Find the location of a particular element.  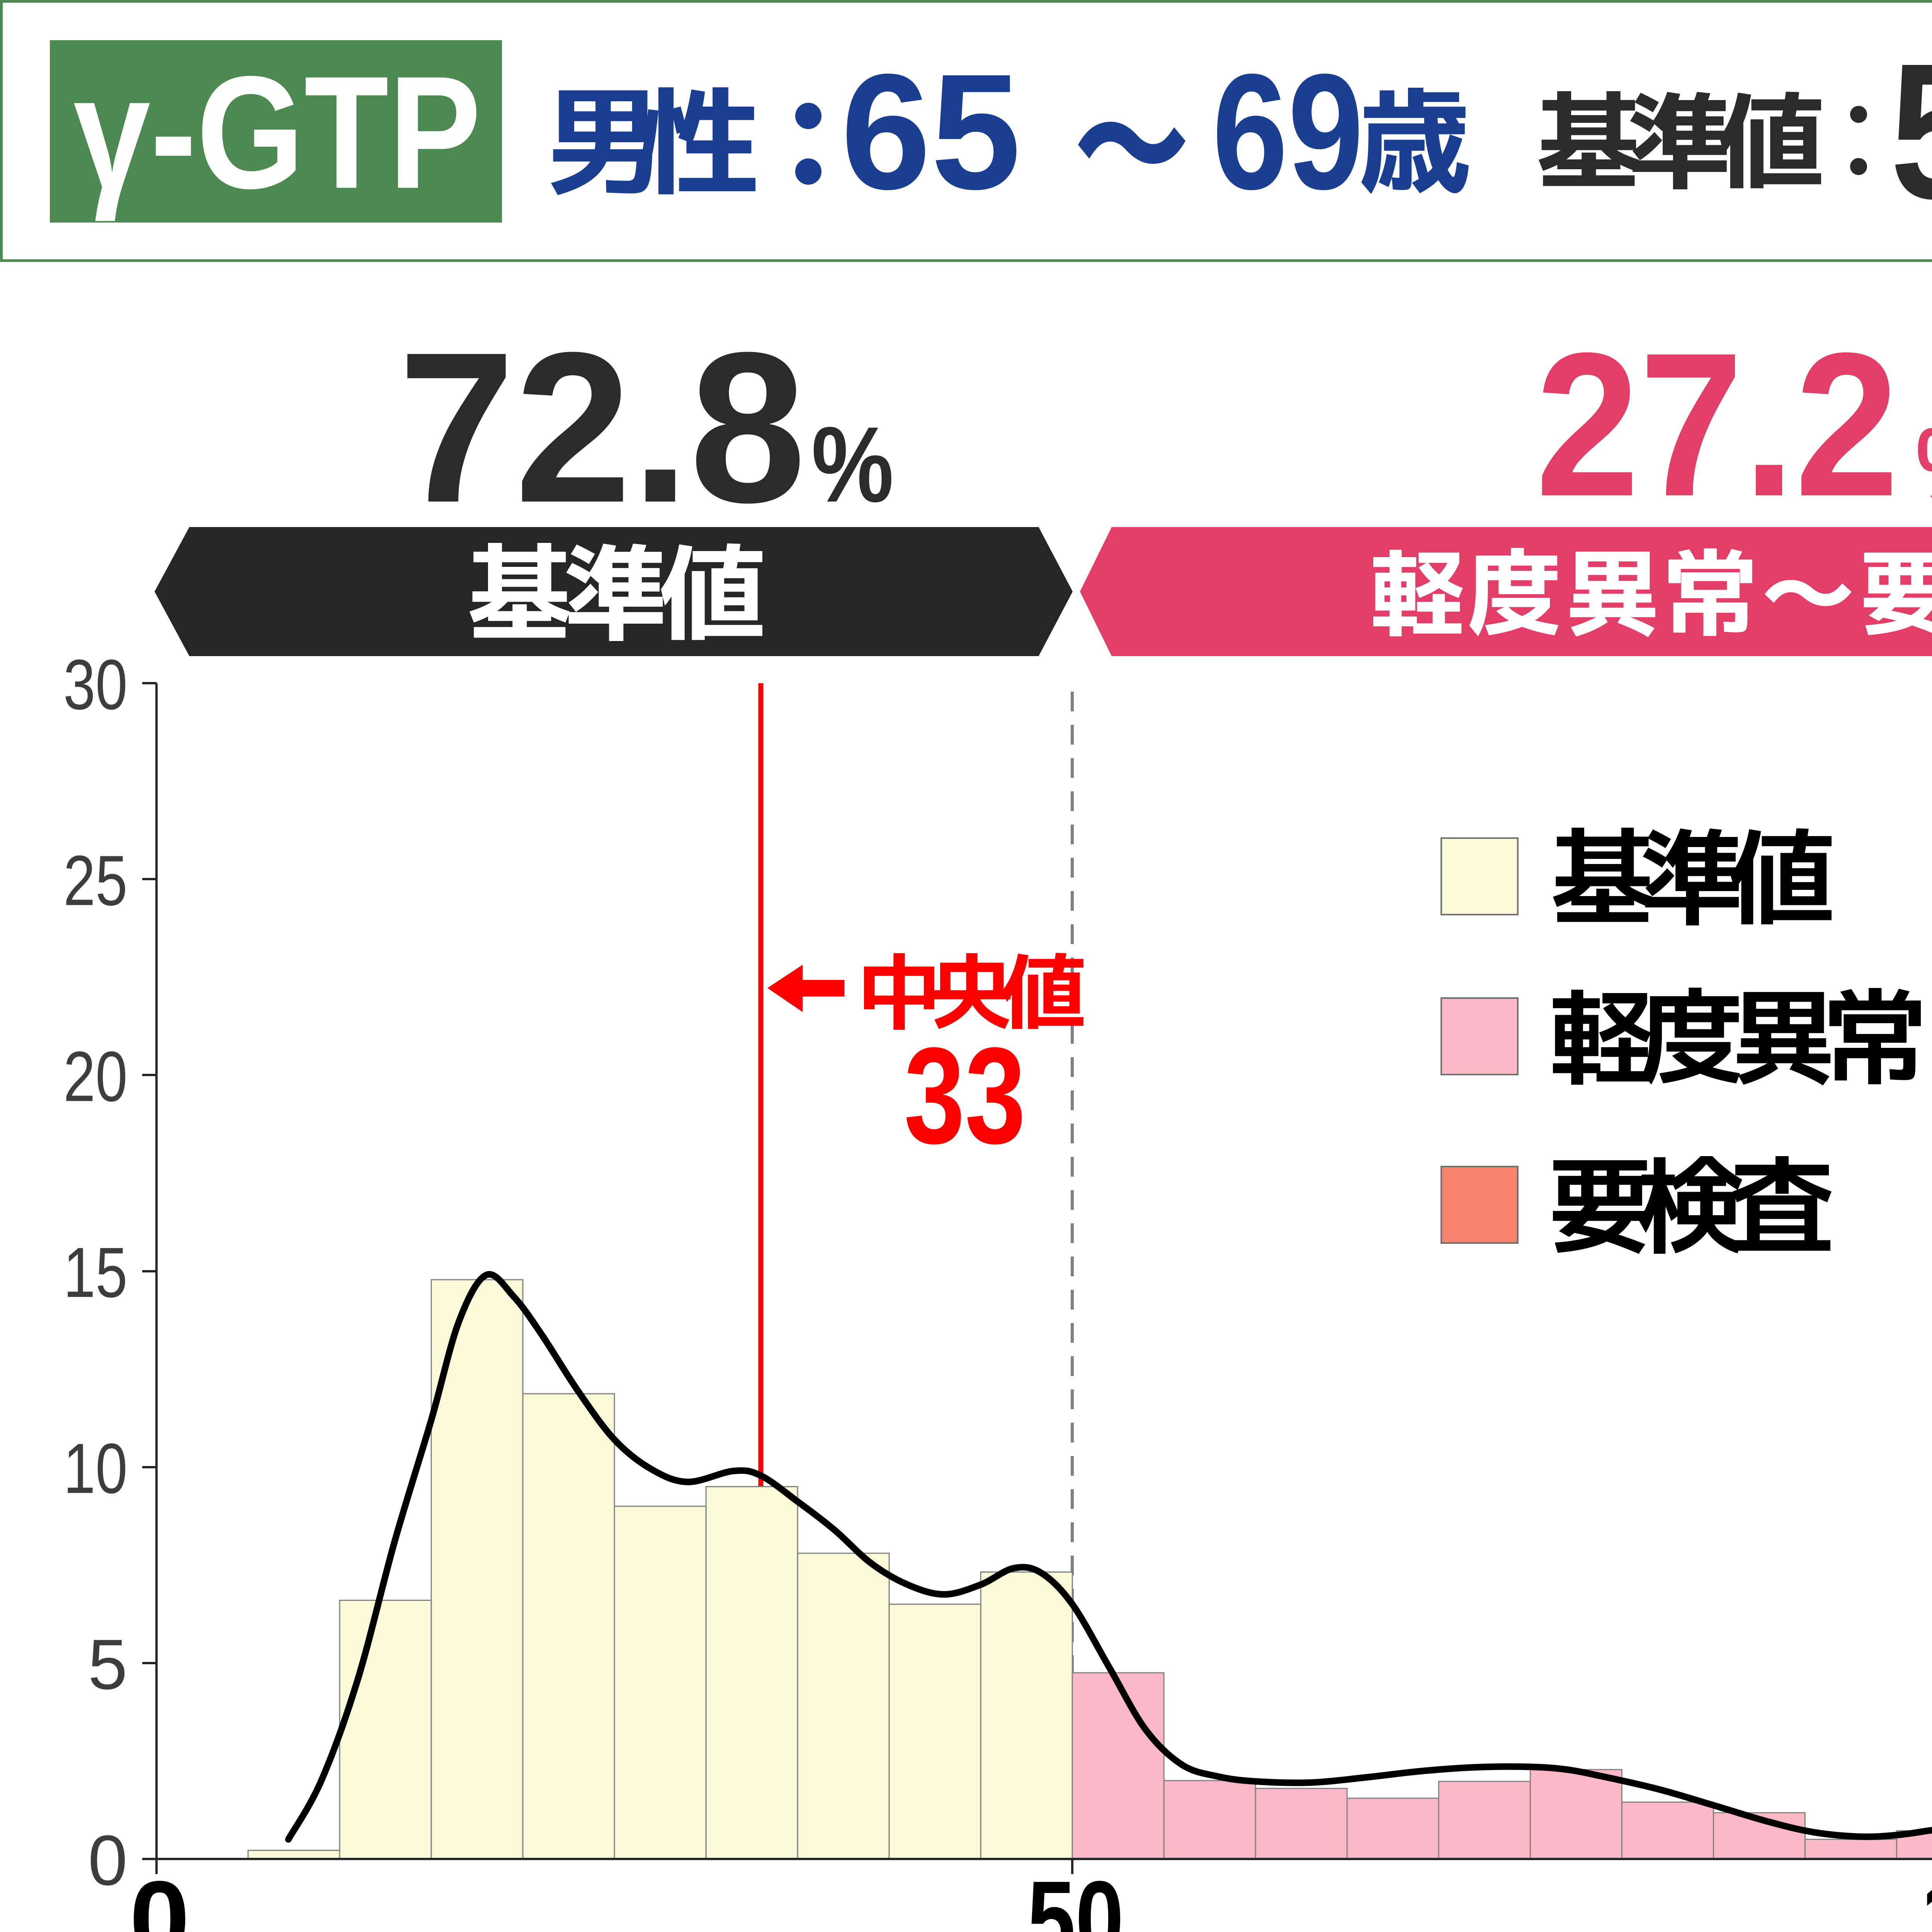

svg-text: 27.2 is located at coordinates (1717, 425).